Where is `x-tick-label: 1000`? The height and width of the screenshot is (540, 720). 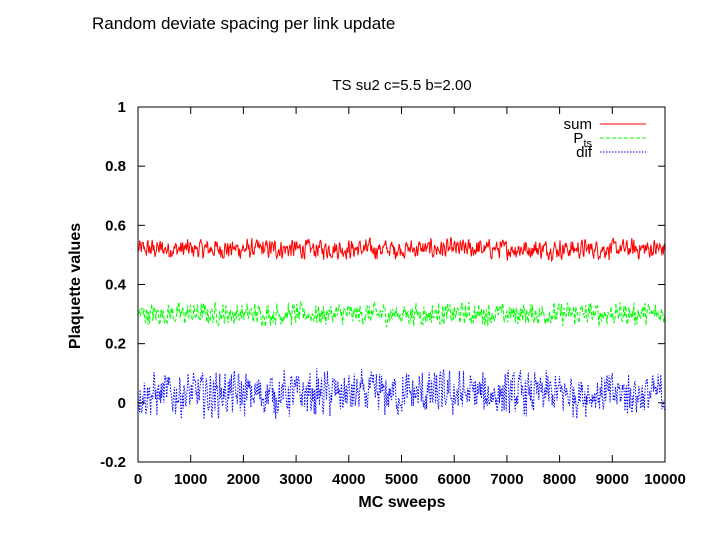 x-tick-label: 1000 is located at coordinates (190, 479).